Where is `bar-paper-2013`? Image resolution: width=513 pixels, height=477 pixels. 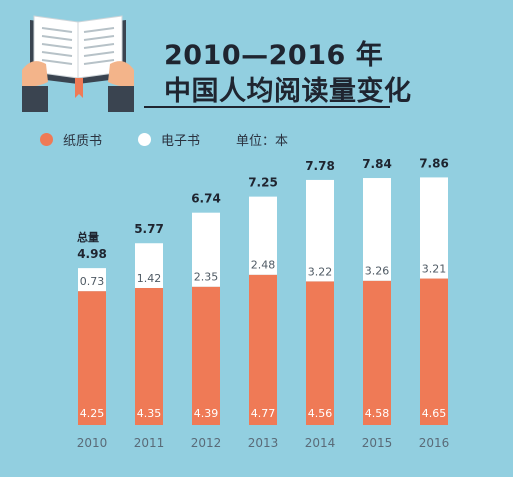 bar-paper-2013 is located at coordinates (263, 349).